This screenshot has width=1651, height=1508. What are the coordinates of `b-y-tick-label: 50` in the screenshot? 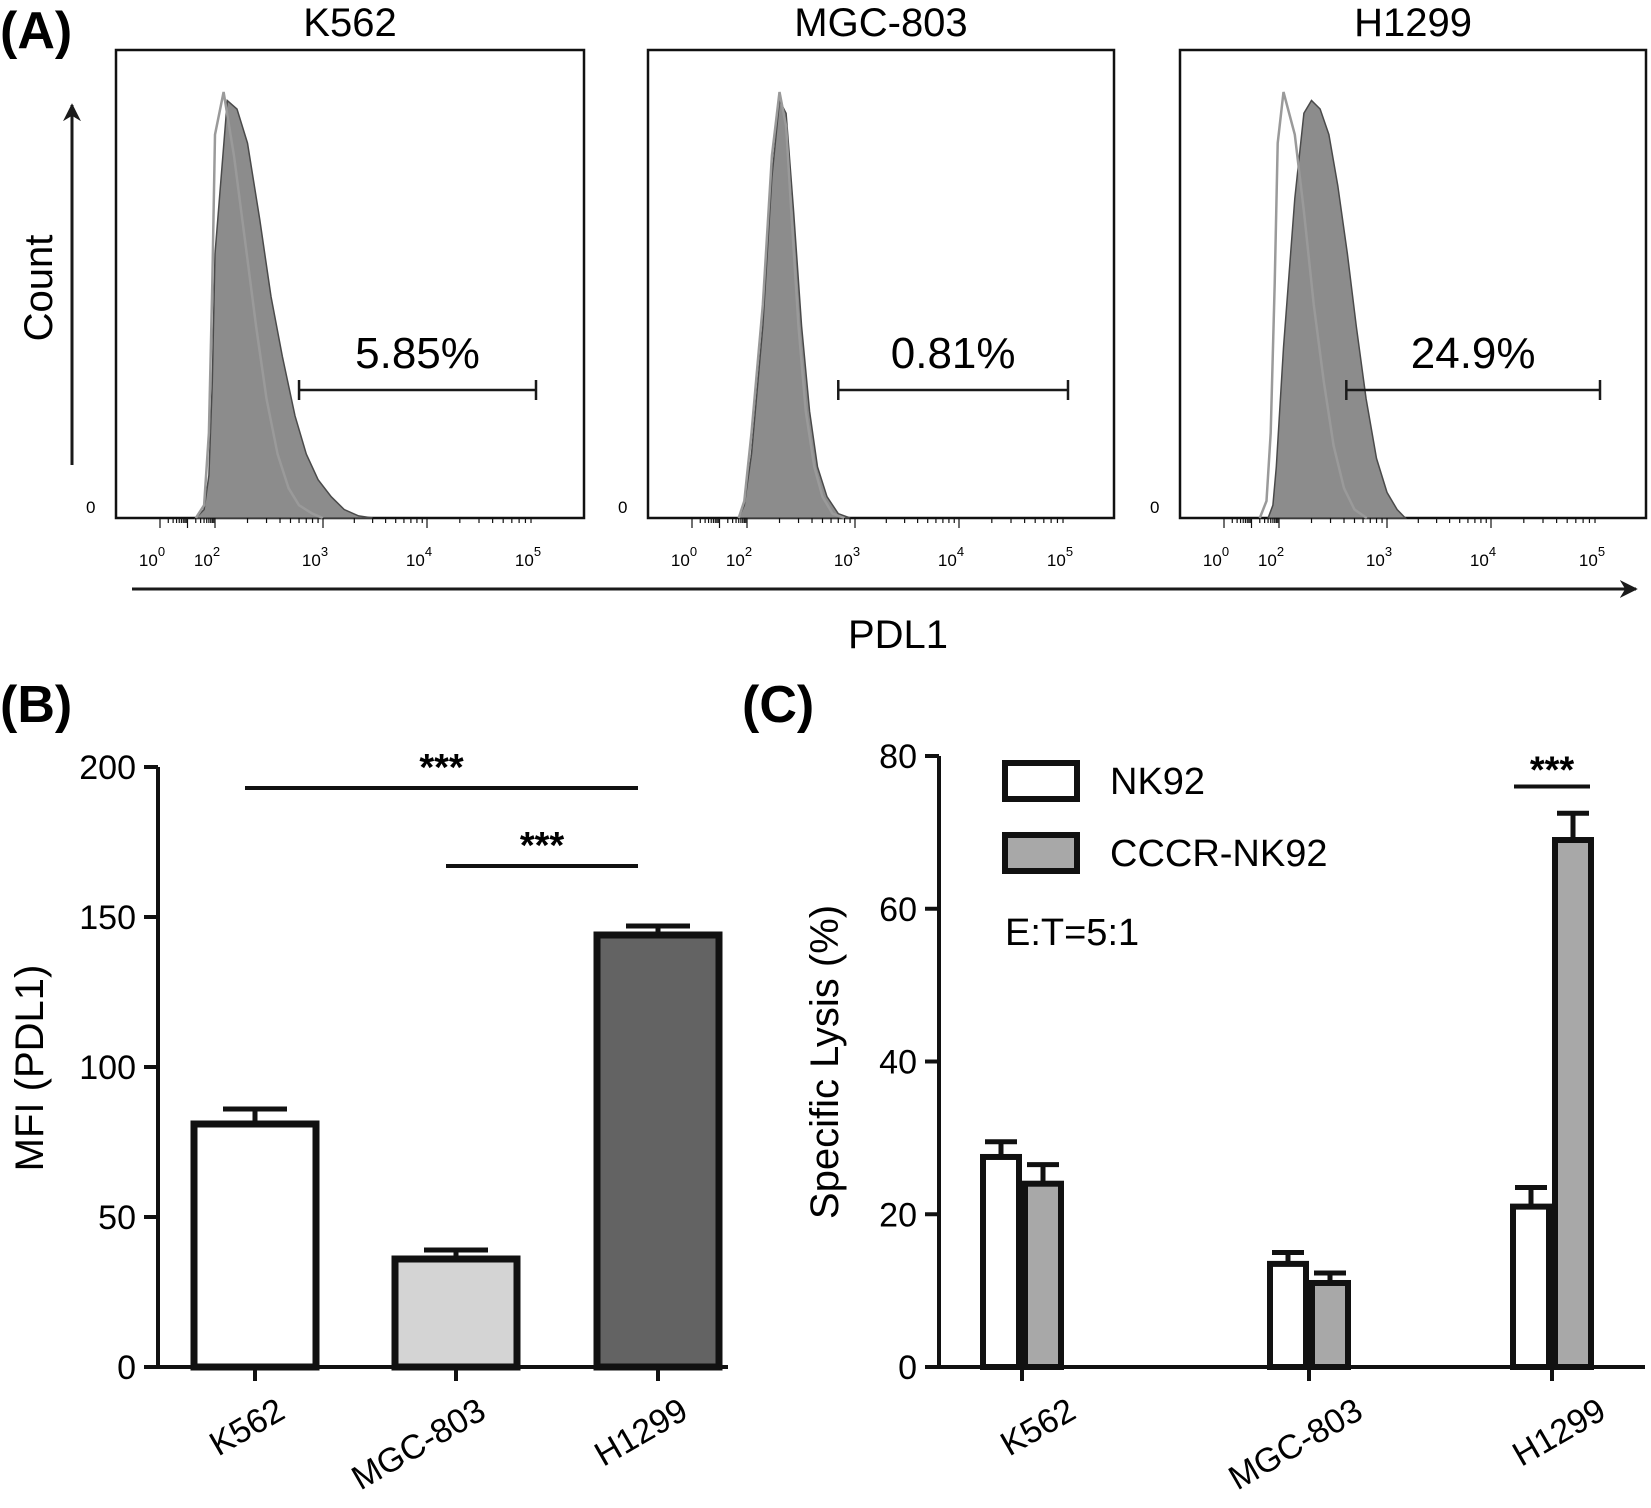 It's located at (117, 1218).